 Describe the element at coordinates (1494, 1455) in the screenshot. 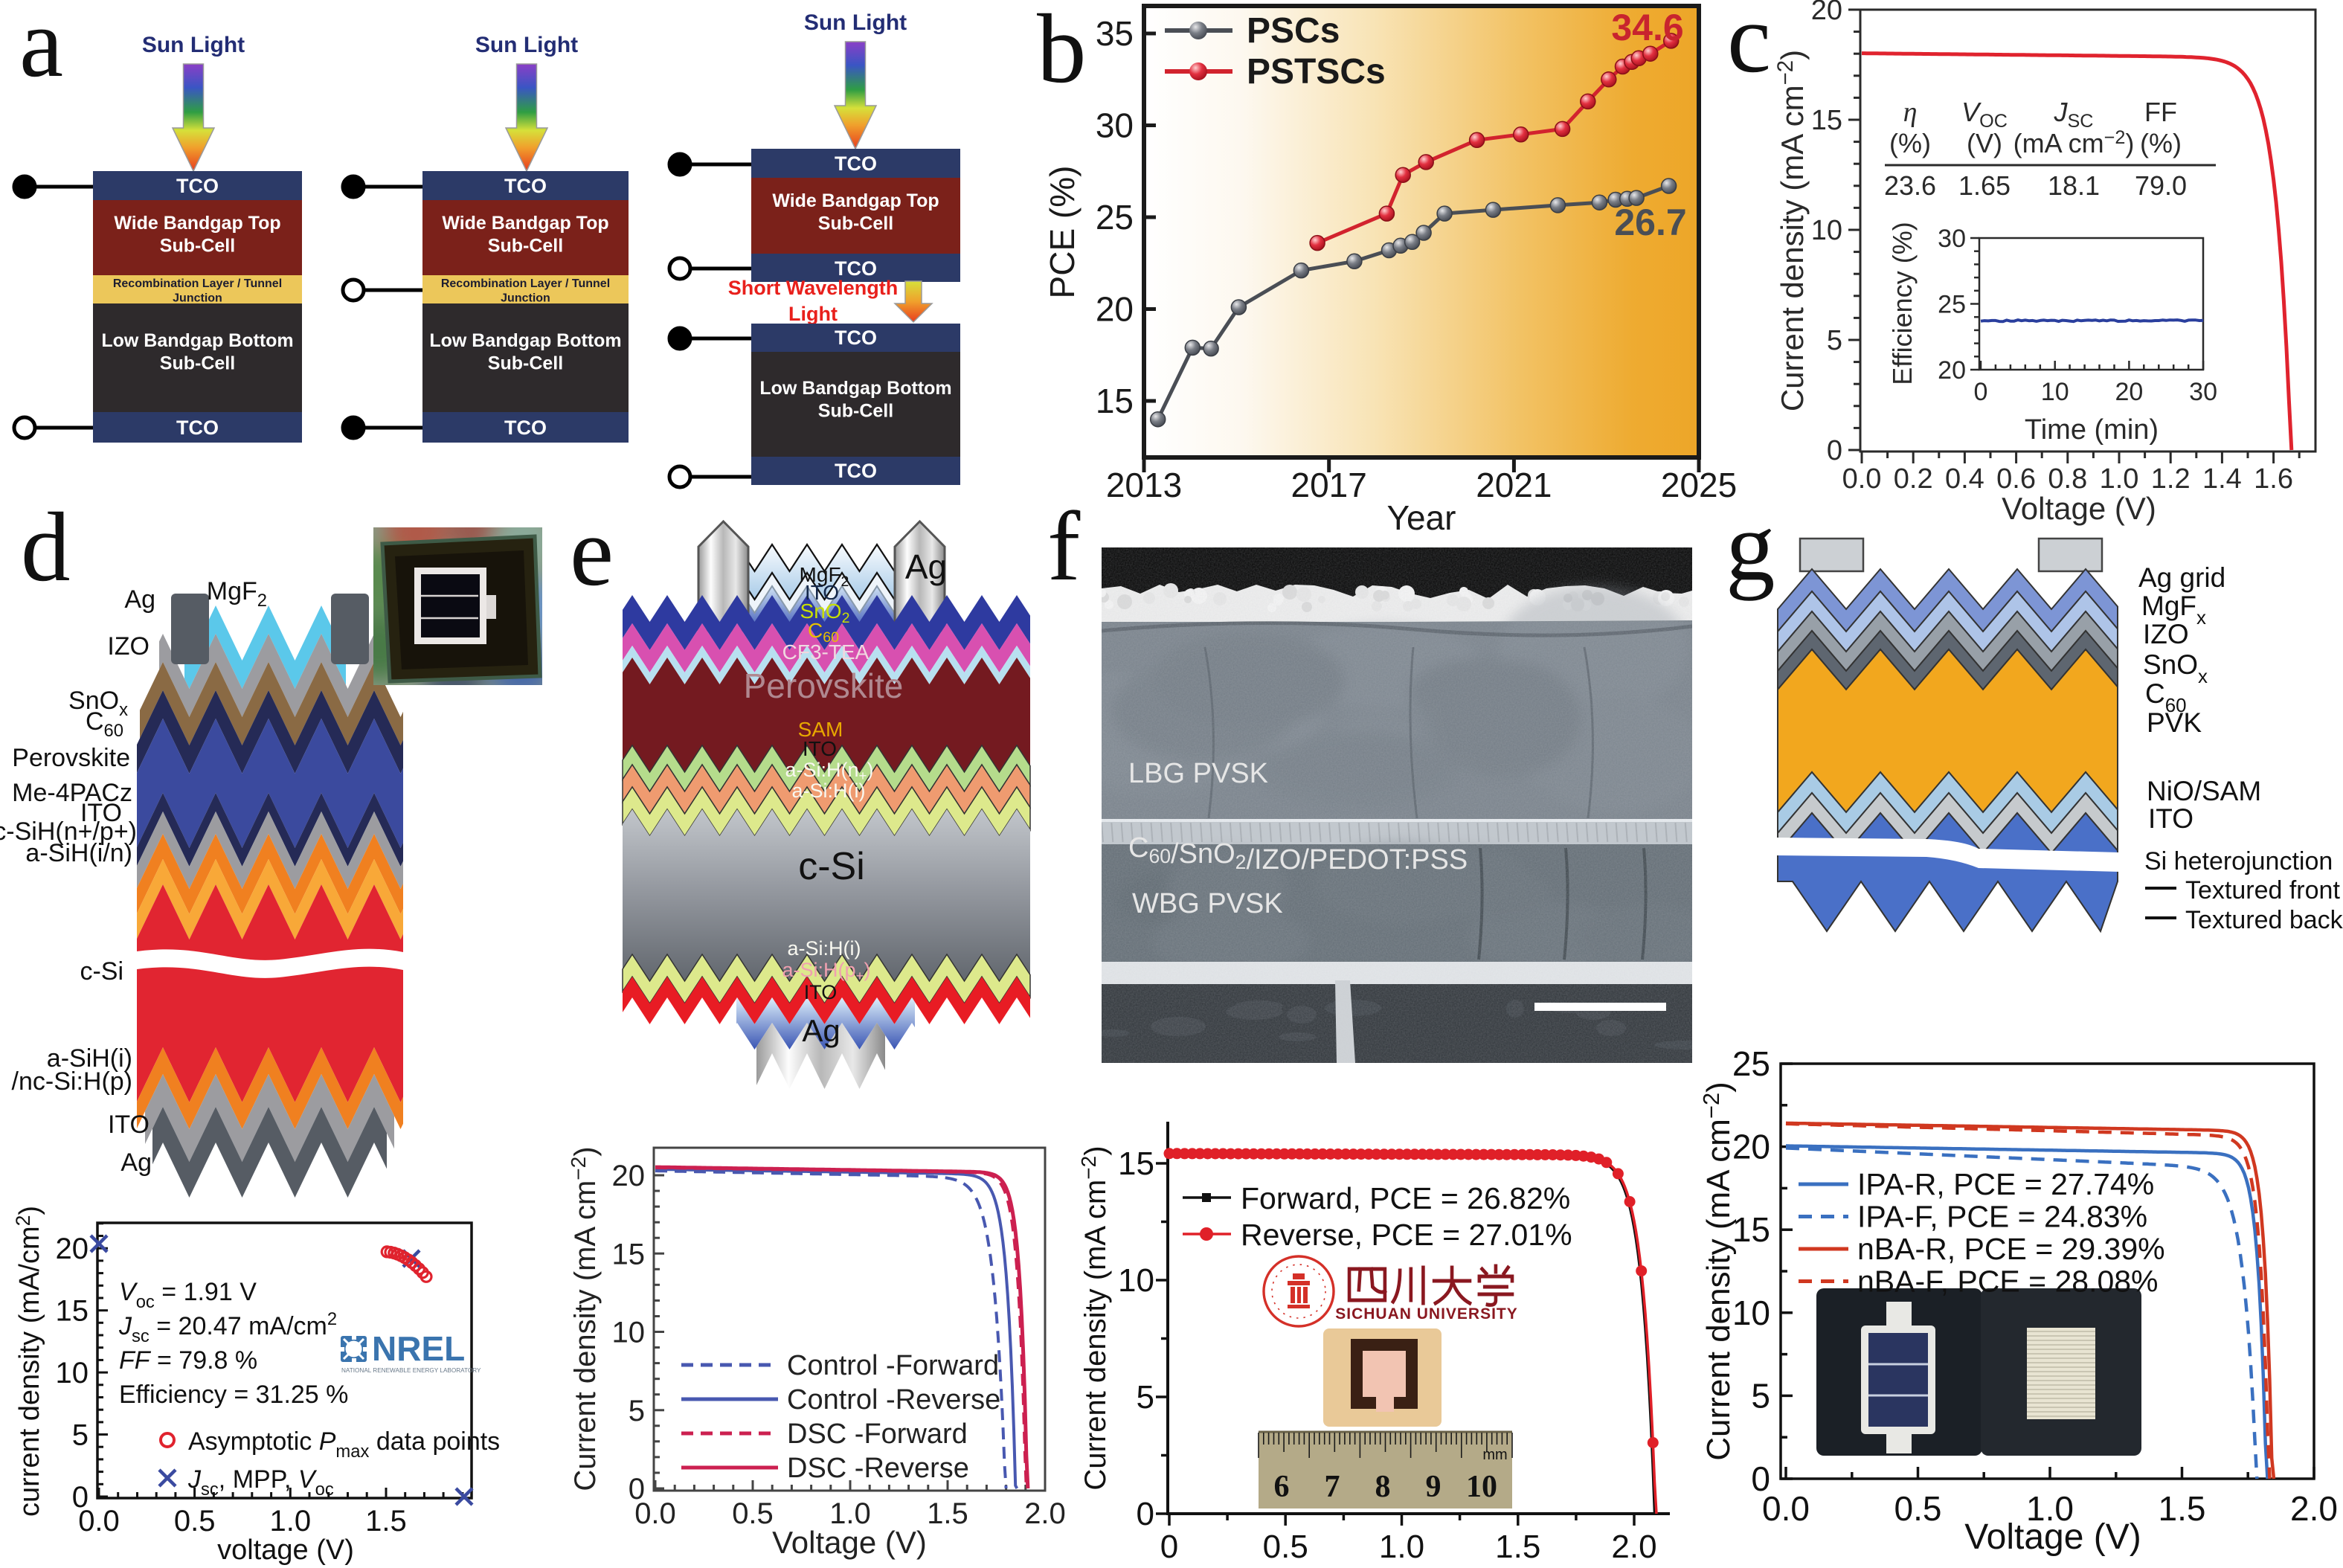

I see `svg-text: mm` at that location.